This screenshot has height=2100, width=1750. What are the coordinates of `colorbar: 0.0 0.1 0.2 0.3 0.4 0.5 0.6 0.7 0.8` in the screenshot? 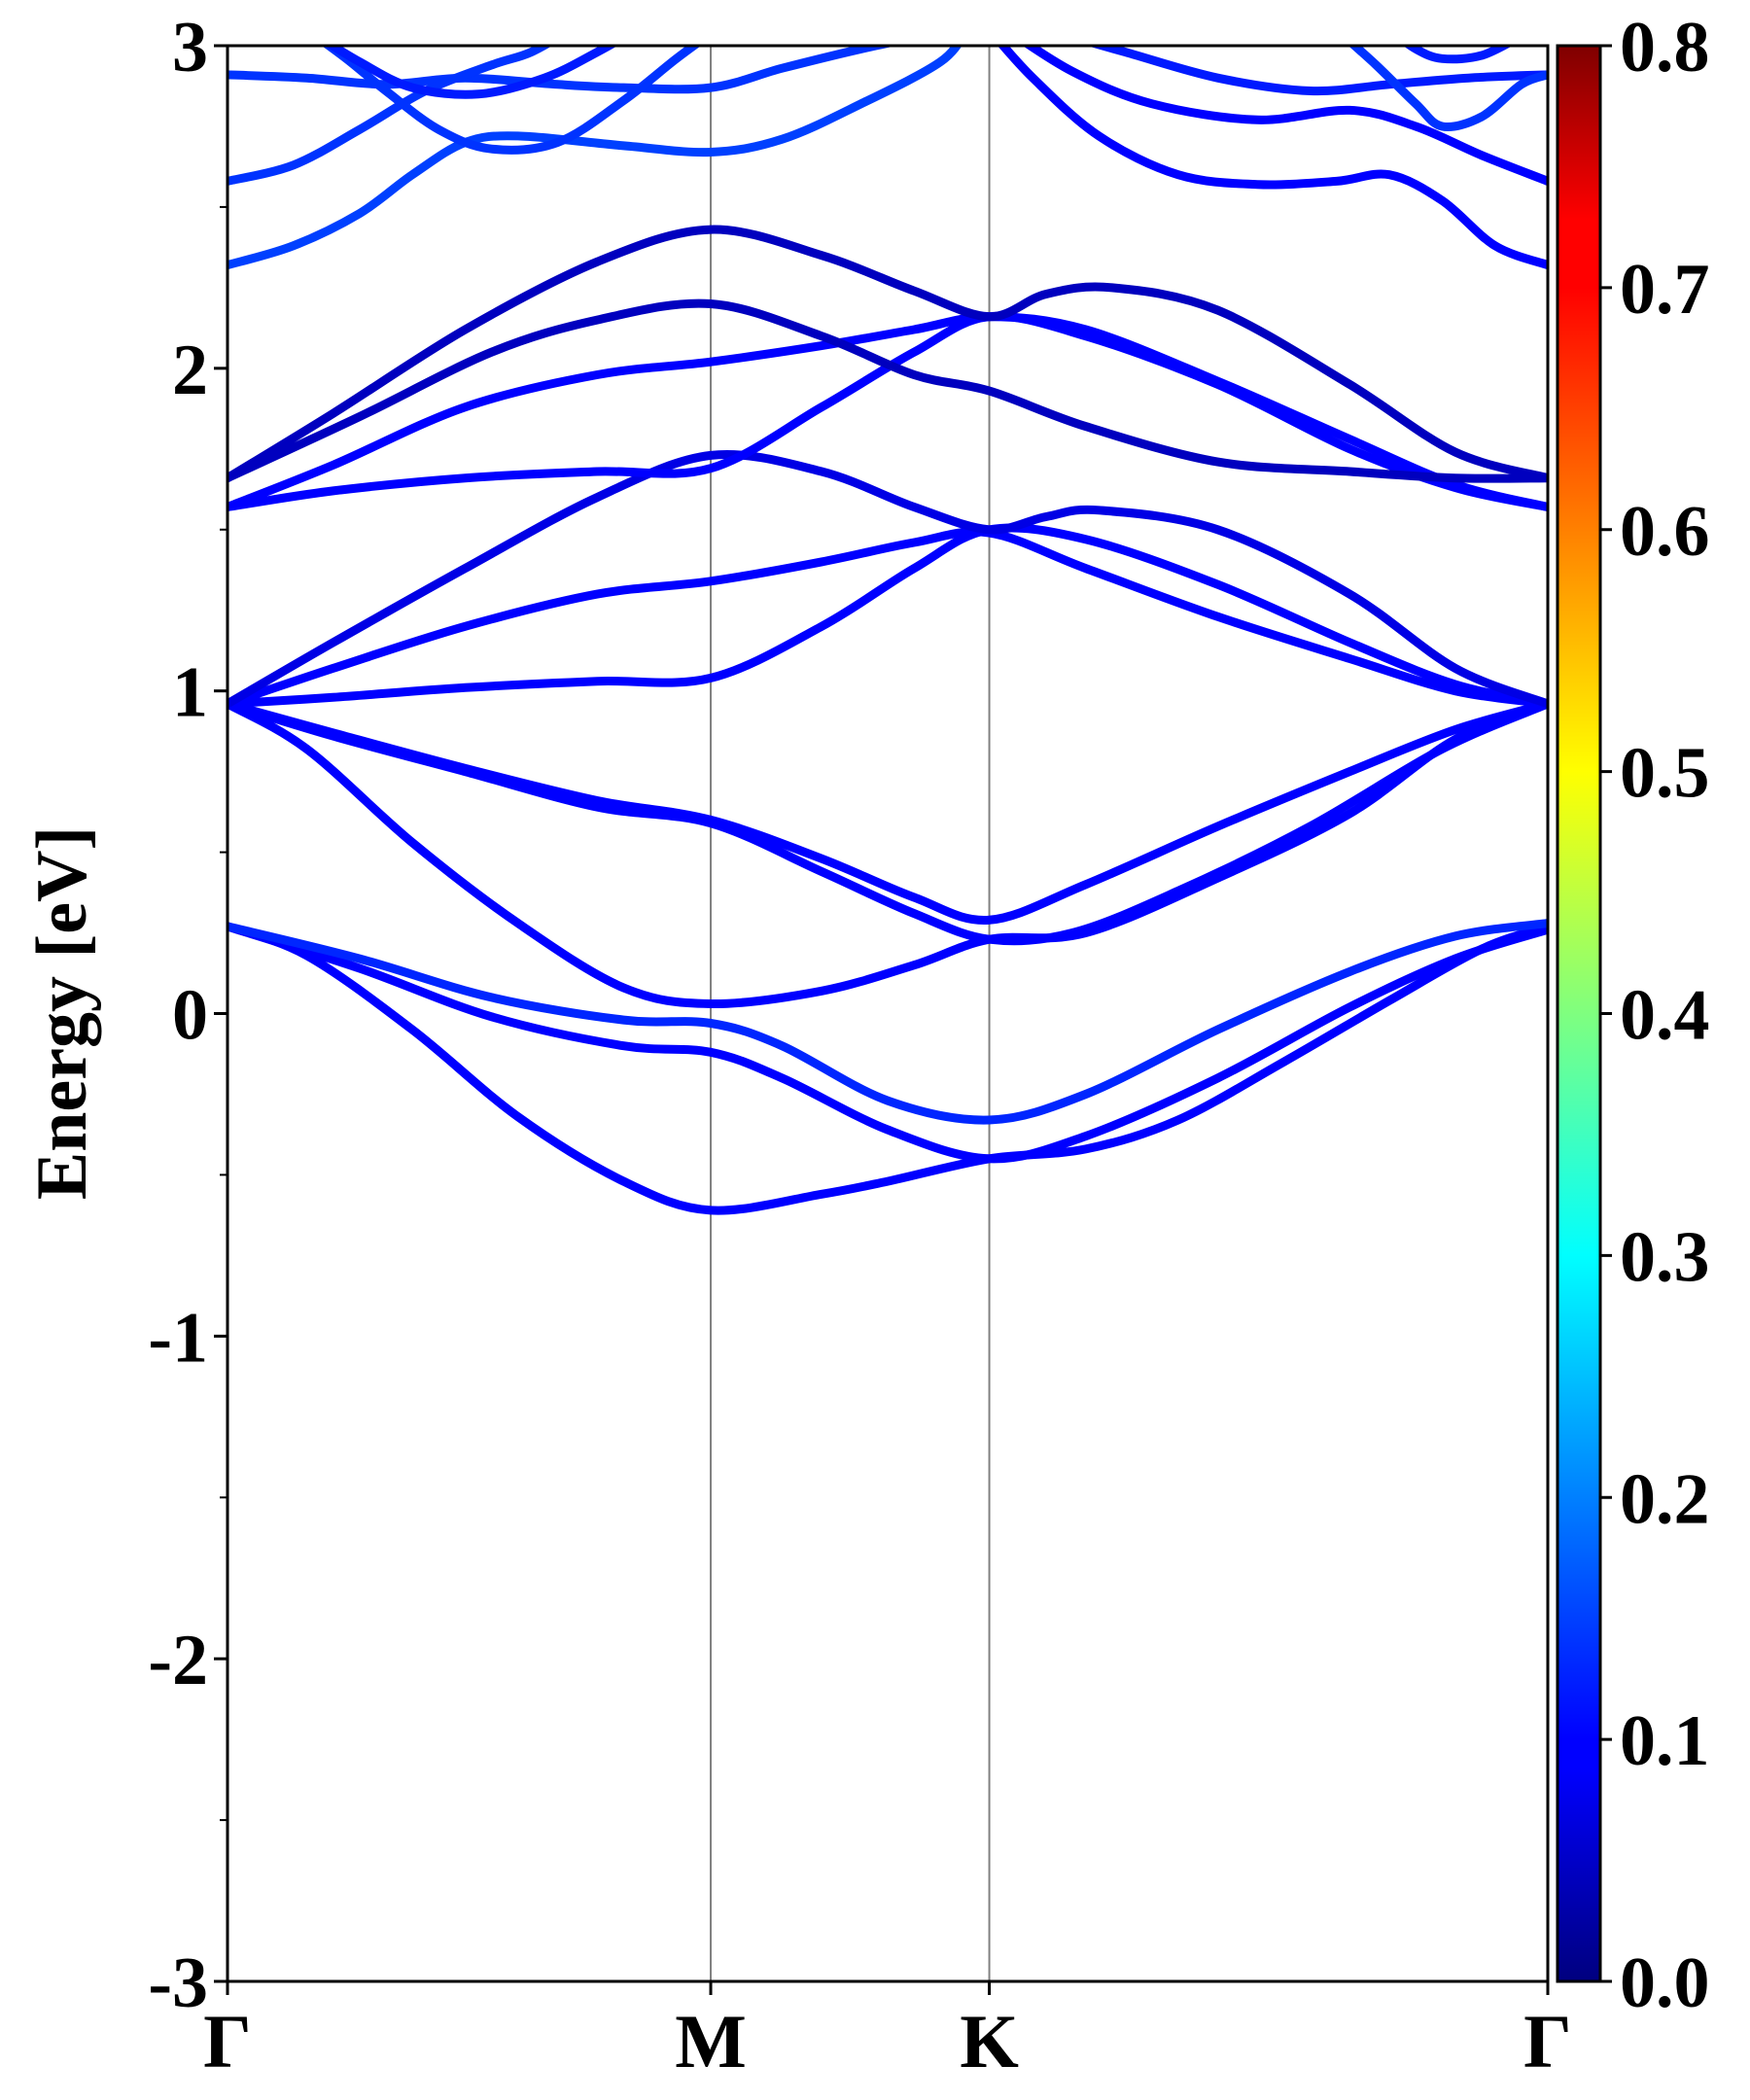 It's located at (1633, 1015).